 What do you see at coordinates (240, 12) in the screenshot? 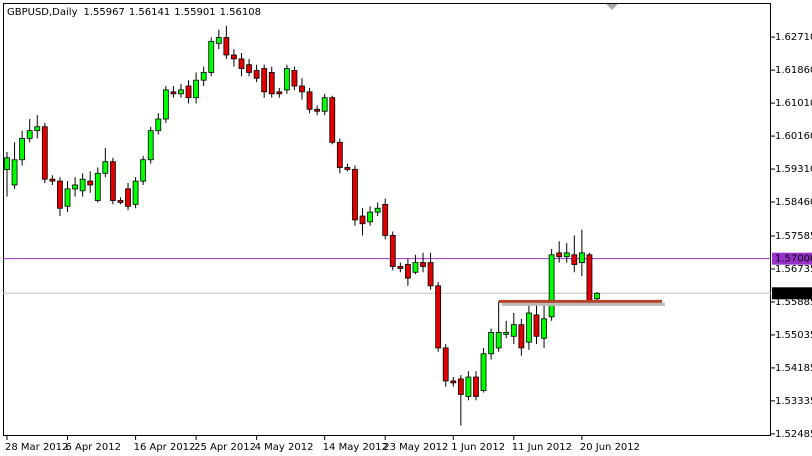
I see `close-value: 1.56108` at bounding box center [240, 12].